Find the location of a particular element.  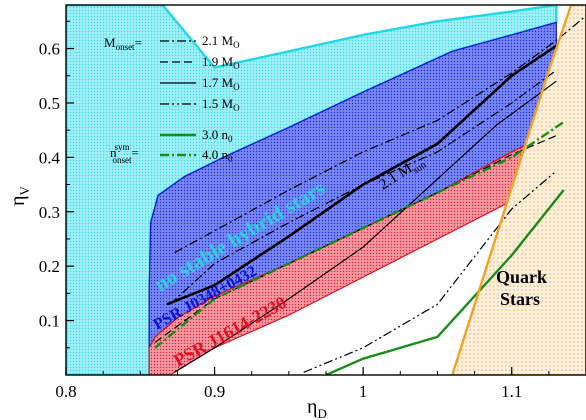

x-axis-title: ηD is located at coordinates (317, 408).